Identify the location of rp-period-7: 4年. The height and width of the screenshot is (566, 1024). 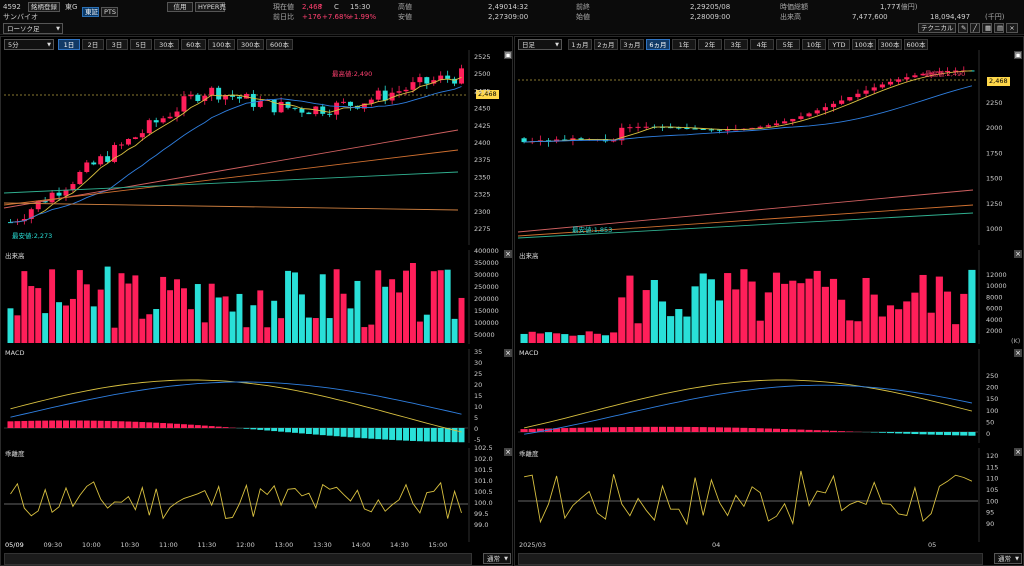
(762, 44).